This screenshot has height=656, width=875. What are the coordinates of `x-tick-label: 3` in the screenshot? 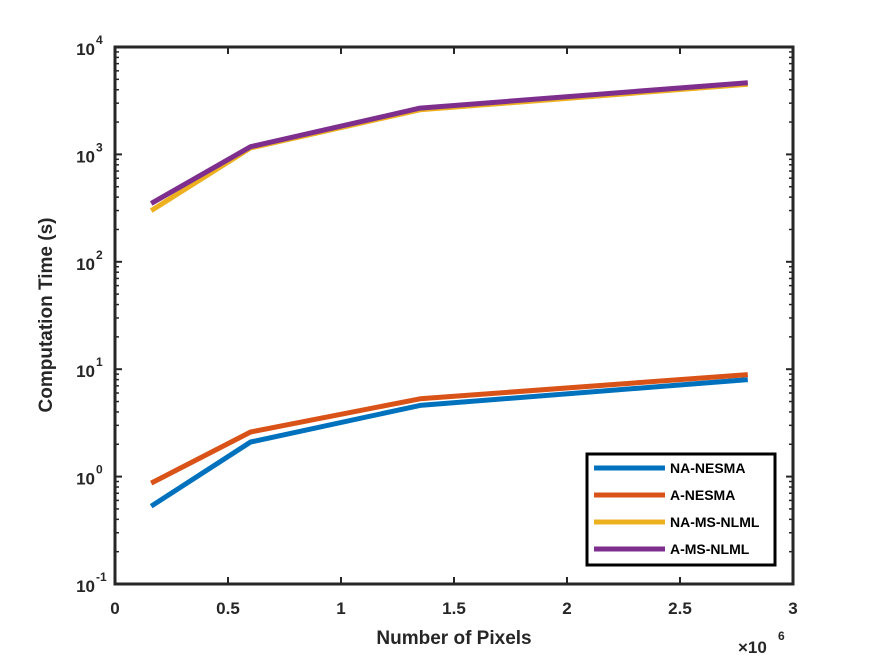 It's located at (792, 608).